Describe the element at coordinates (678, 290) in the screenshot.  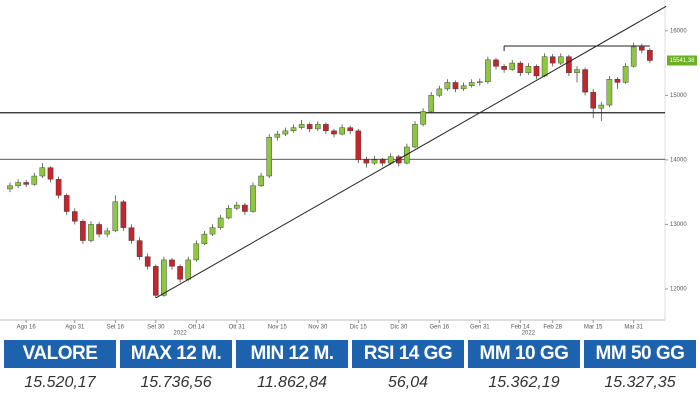
I see `y-tick-label: 12000` at that location.